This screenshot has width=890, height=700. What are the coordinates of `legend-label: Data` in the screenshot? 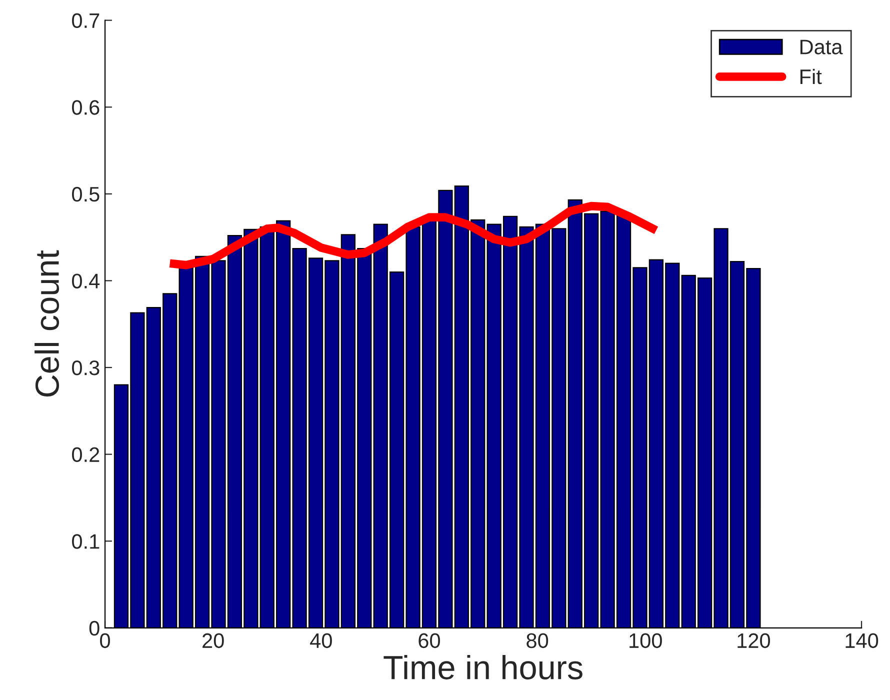 It's located at (821, 47).